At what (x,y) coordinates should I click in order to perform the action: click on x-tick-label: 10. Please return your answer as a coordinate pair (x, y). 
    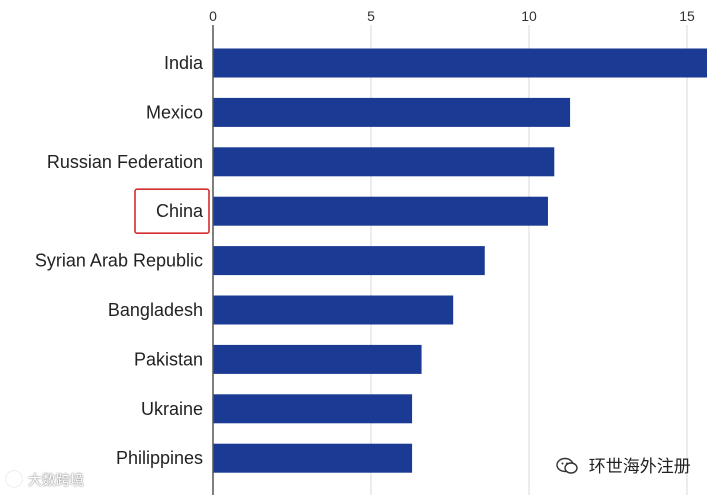
    Looking at the image, I should click on (529, 16).